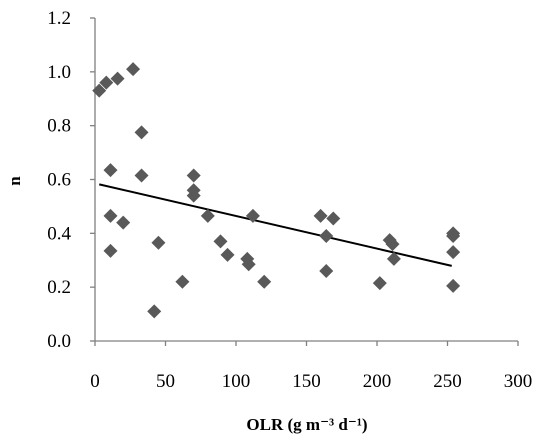 Image resolution: width=550 pixels, height=448 pixels. I want to click on x-tick-label: 150, so click(306, 381).